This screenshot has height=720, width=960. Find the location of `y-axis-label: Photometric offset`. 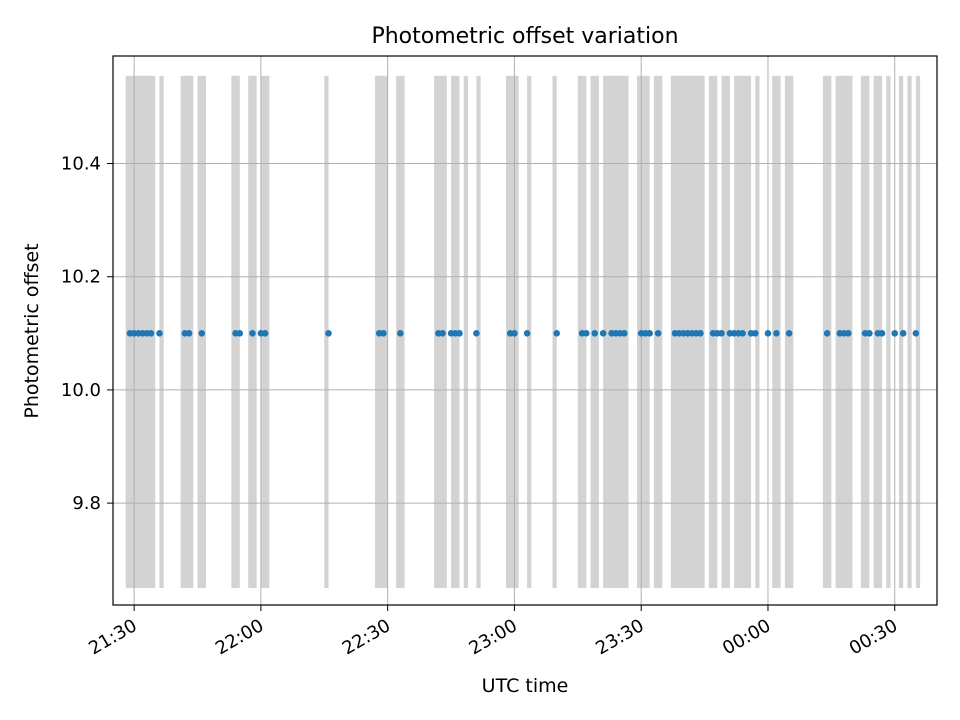

y-axis-label: Photometric offset is located at coordinates (32, 330).